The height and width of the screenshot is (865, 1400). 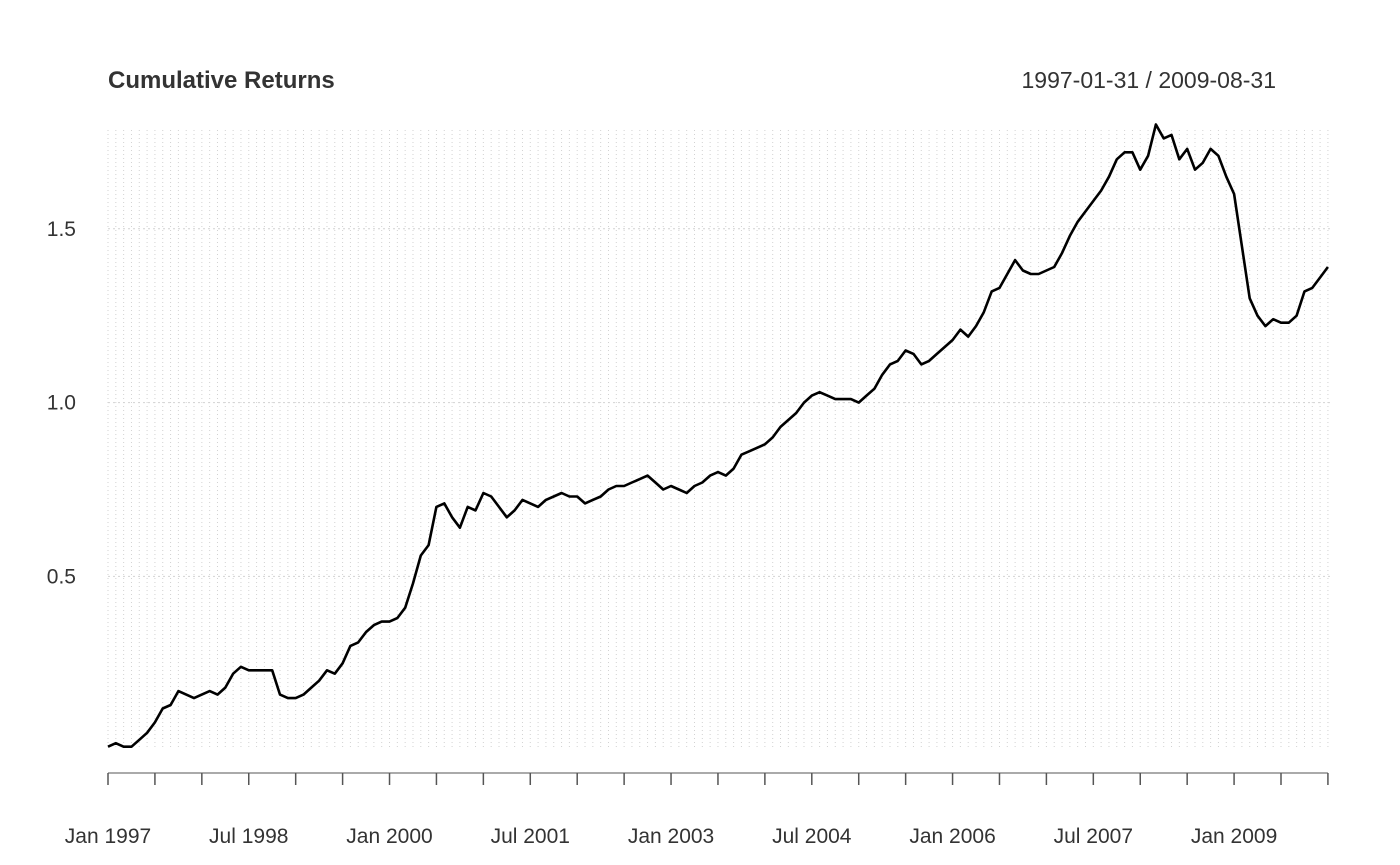 What do you see at coordinates (108, 836) in the screenshot?
I see `x-tick-label: Jan 1997` at bounding box center [108, 836].